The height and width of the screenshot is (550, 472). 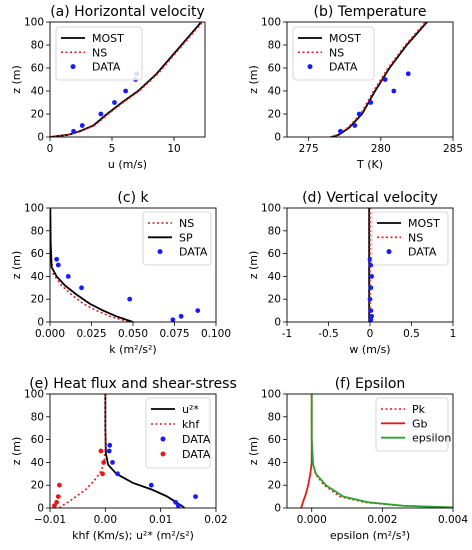 I want to click on x-tick-label: 0.050, so click(x=133, y=334).